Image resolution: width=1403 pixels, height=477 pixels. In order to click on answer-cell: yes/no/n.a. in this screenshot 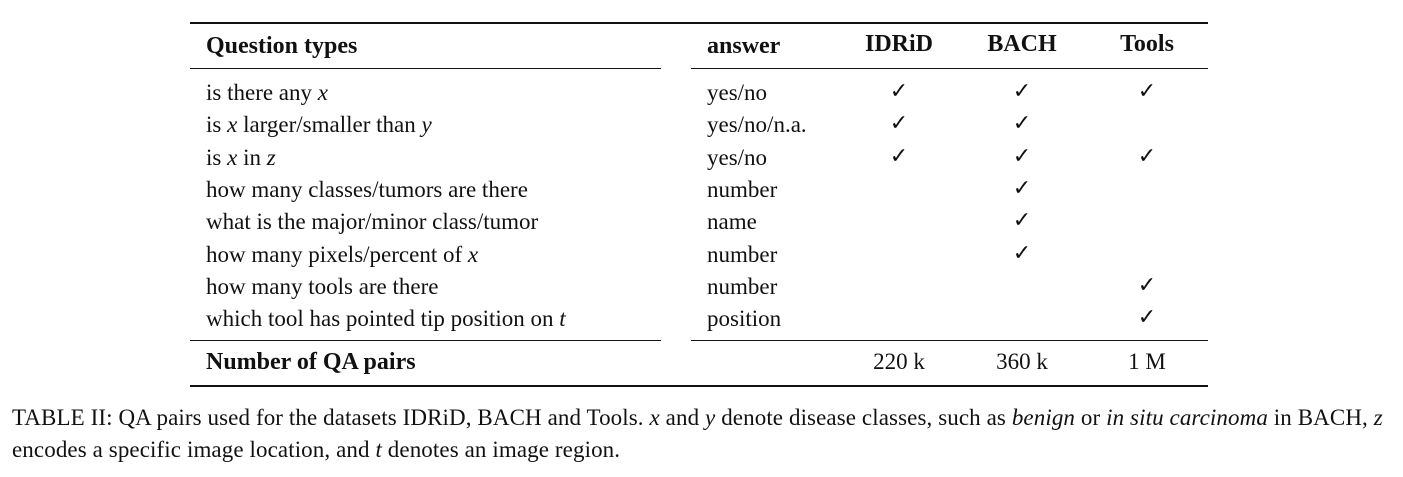, I will do `click(757, 124)`.